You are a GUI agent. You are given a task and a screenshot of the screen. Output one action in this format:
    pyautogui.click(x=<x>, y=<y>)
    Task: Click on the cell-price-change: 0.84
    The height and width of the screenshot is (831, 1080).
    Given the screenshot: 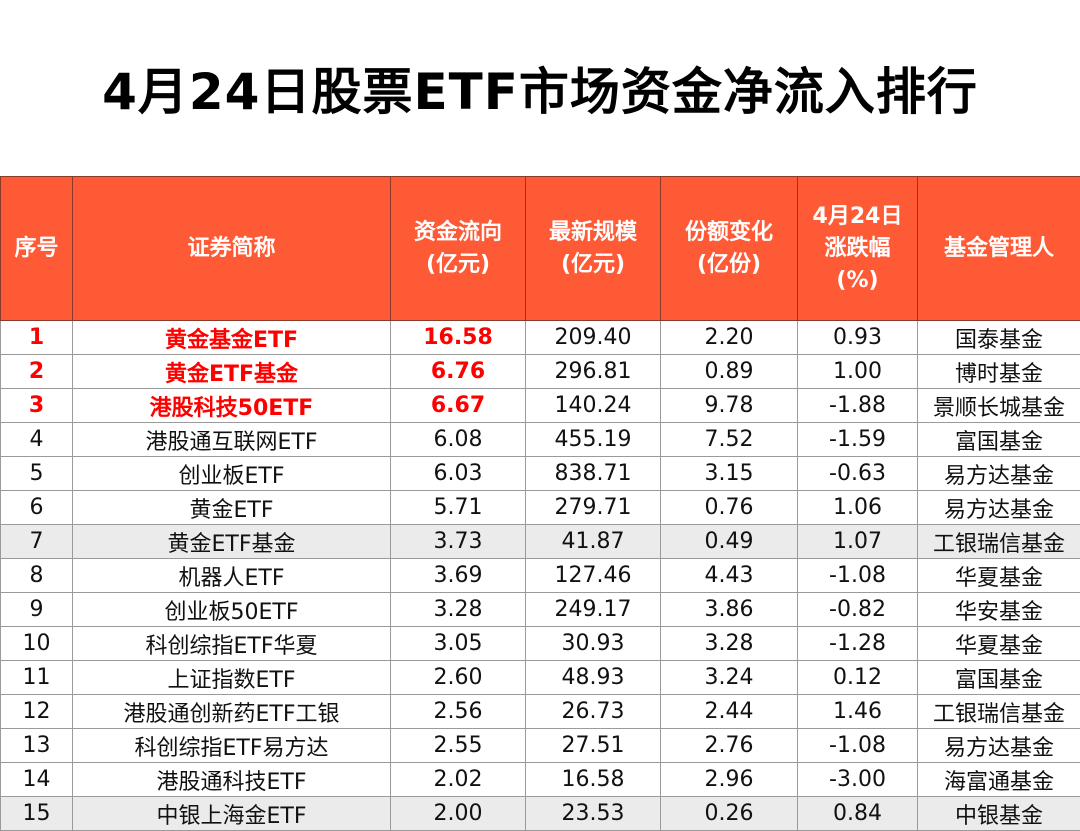 What is the action you would take?
    pyautogui.click(x=858, y=814)
    